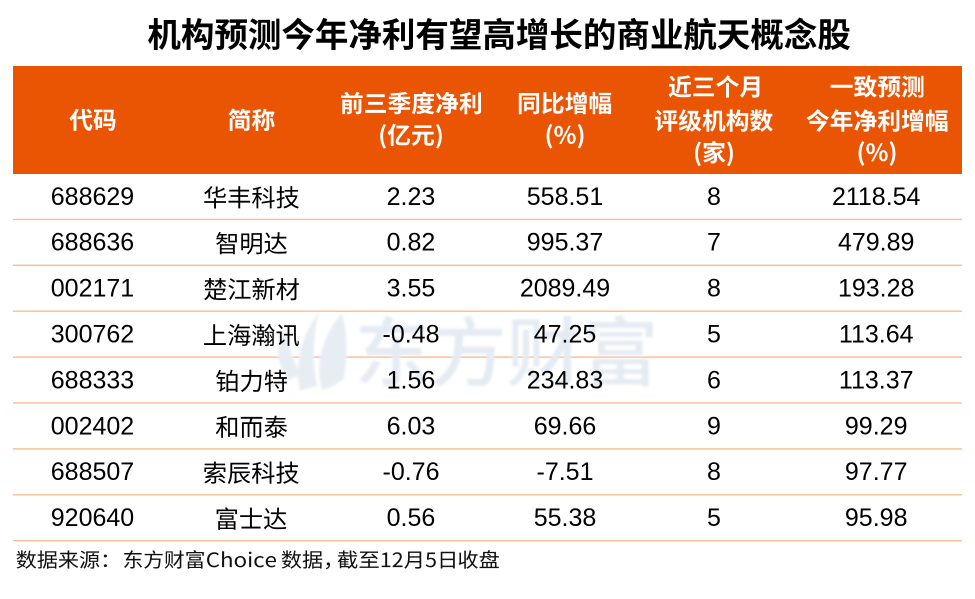  Describe the element at coordinates (92, 472) in the screenshot. I see `svg-text: 688507` at that location.